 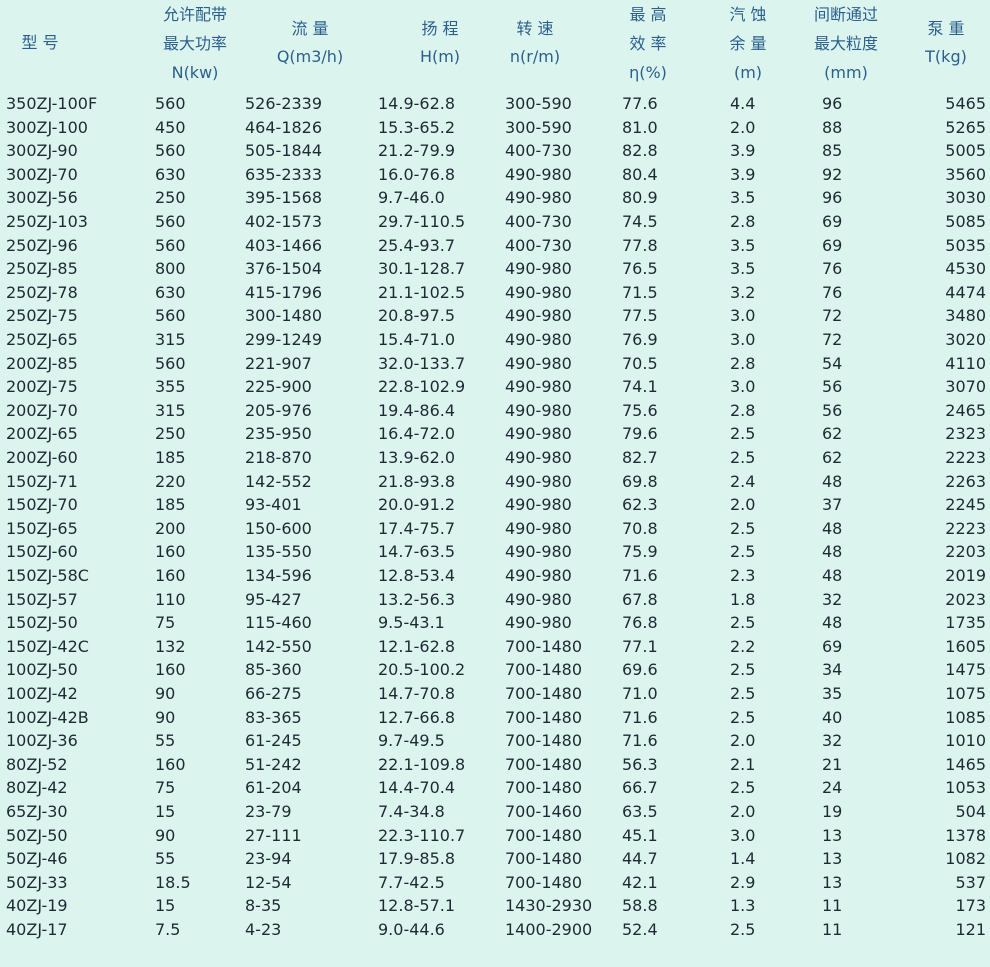 What do you see at coordinates (640, 245) in the screenshot?
I see `value-cell: 77.8` at bounding box center [640, 245].